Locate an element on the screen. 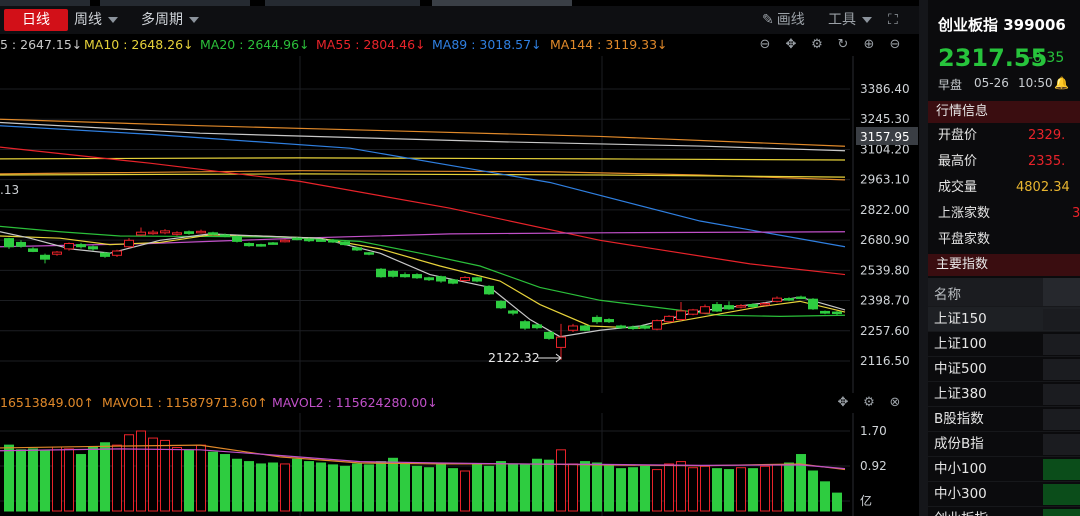  index-row: 成份B指 is located at coordinates (1004, 444).